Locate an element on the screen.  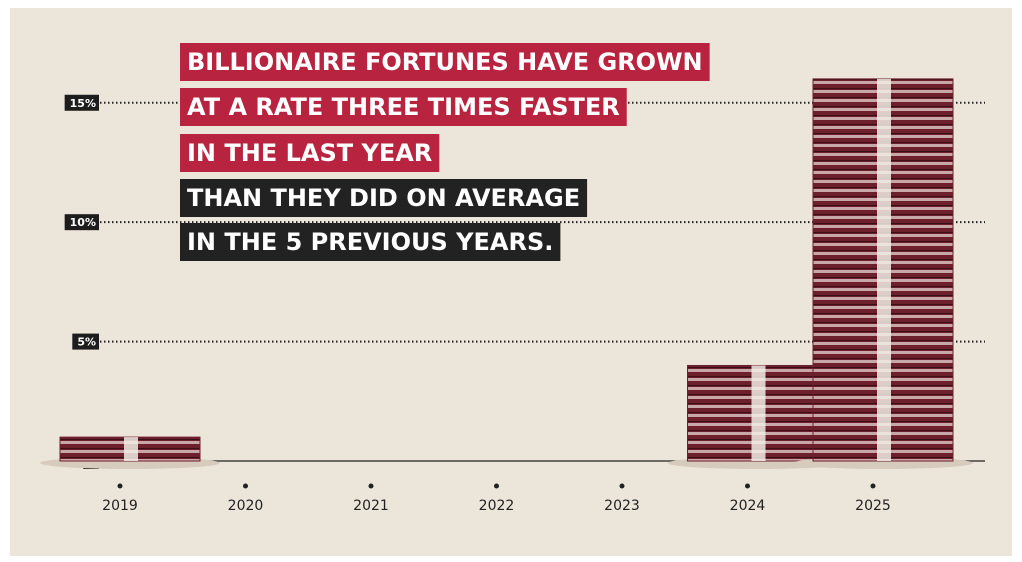
title-line: BILLIONAIRE FORTUNES HAVE GROWN is located at coordinates (445, 62).